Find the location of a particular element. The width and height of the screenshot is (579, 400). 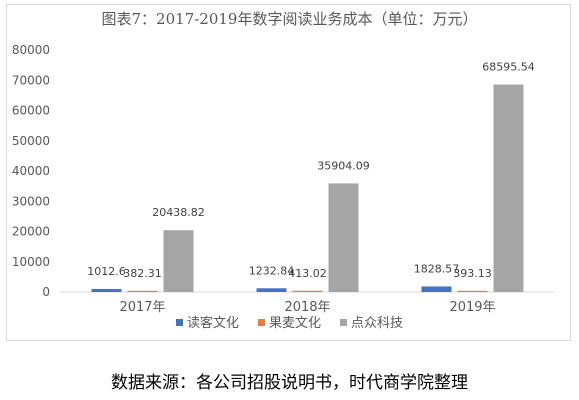

x-tick-label: 2018年 is located at coordinates (307, 307).